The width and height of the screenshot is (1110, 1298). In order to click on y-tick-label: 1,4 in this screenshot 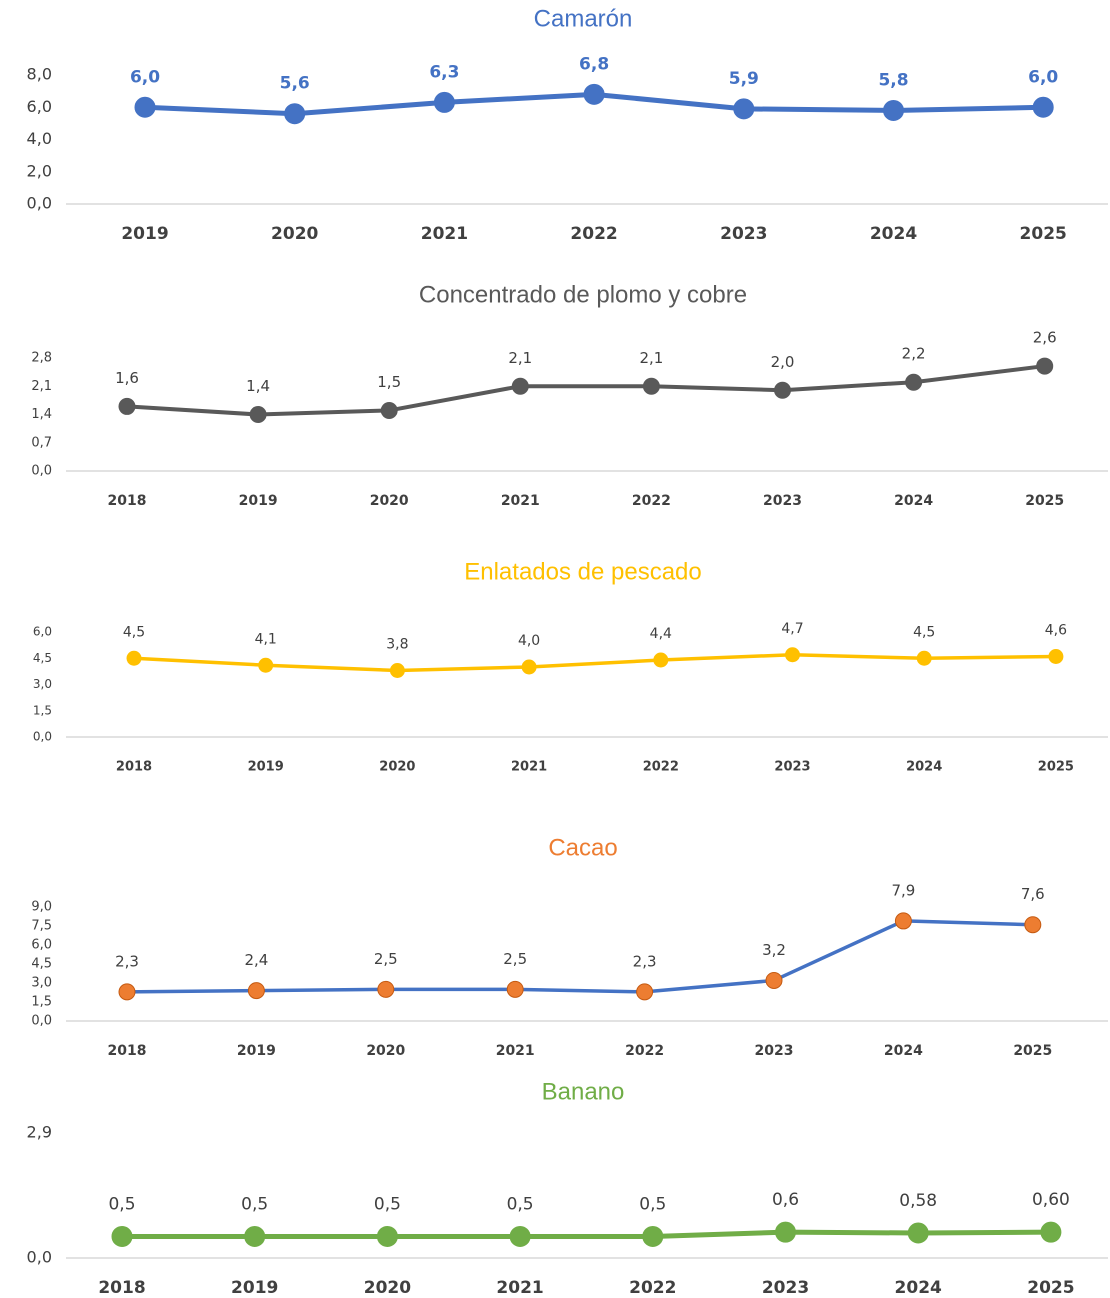, I will do `click(41, 414)`.